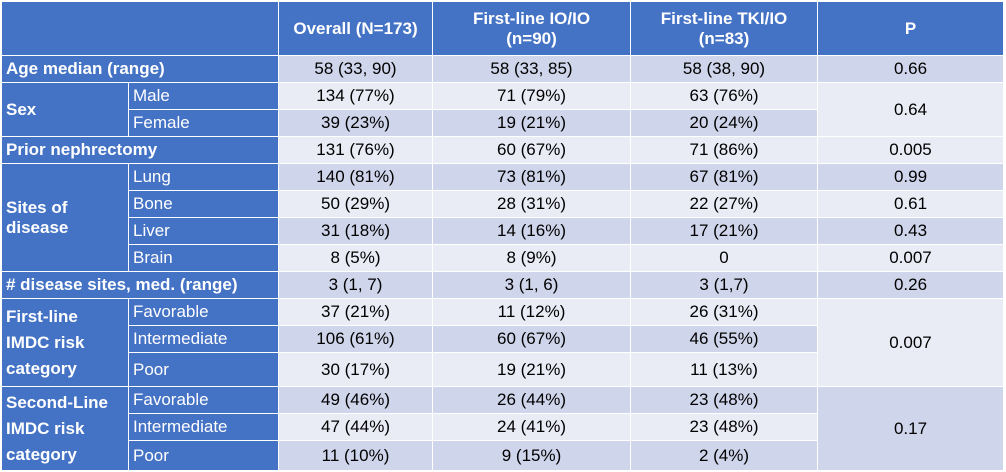 The width and height of the screenshot is (1006, 472). I want to click on first-imdc-label-line3: category, so click(41, 368).